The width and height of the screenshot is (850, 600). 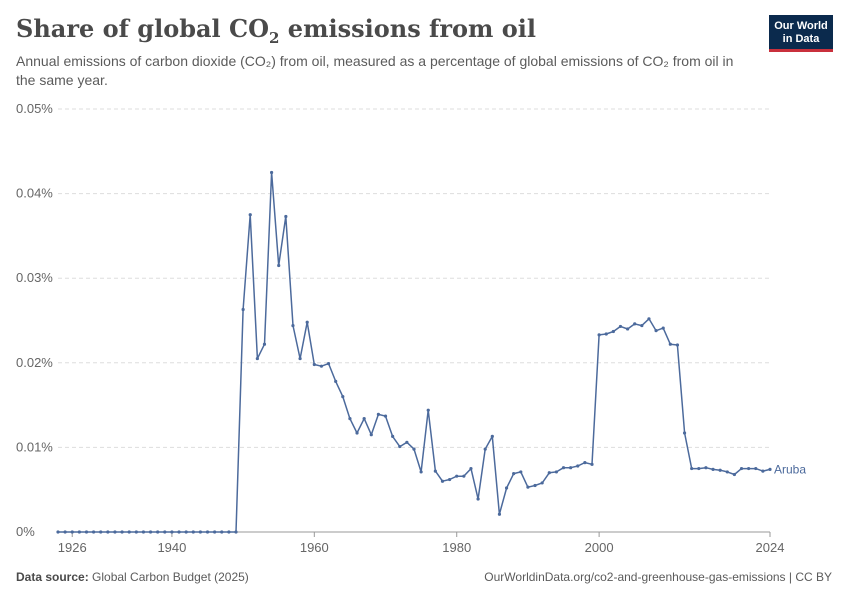 What do you see at coordinates (171, 547) in the screenshot?
I see `x-tick-label: 1940` at bounding box center [171, 547].